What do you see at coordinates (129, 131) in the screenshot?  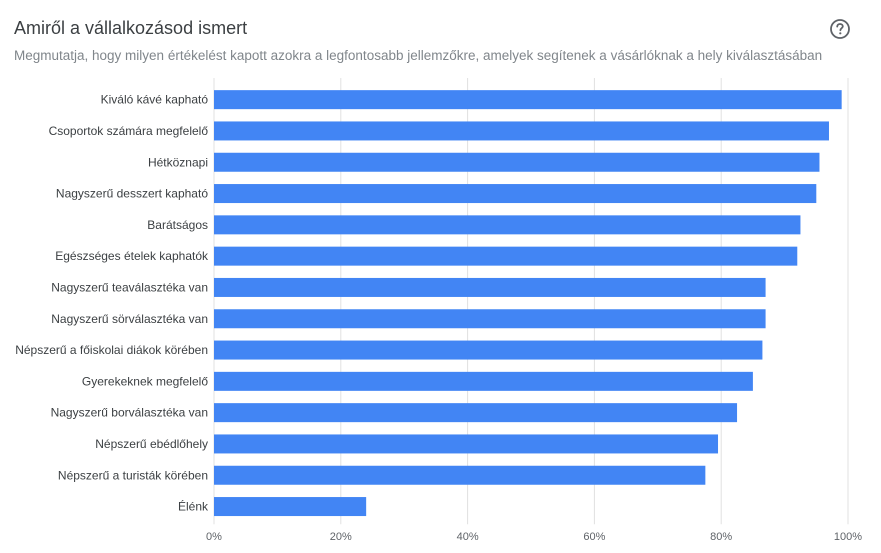 I see `category-label: Csoportok számára megfelelő` at bounding box center [129, 131].